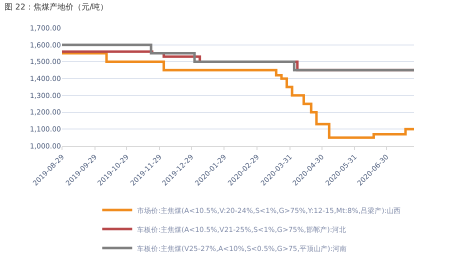 This screenshot has height=275, width=474. What do you see at coordinates (56, 7) in the screenshot?
I see `chart-title: 图 22：焦煤产地价（元/吨）` at bounding box center [56, 7].